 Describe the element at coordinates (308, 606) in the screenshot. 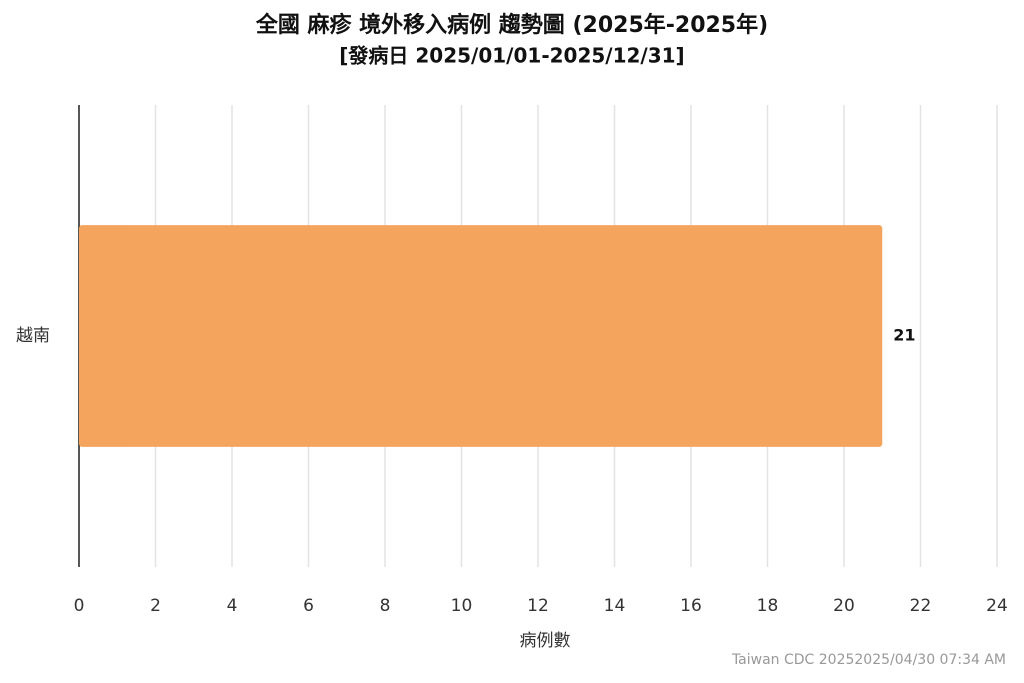

I see `x-tick-label: 6` at that location.